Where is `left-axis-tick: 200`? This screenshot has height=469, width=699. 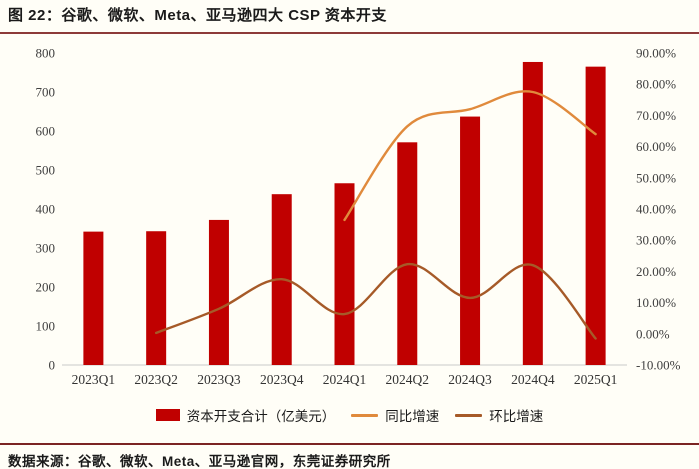 left-axis-tick: 200 is located at coordinates (46, 287).